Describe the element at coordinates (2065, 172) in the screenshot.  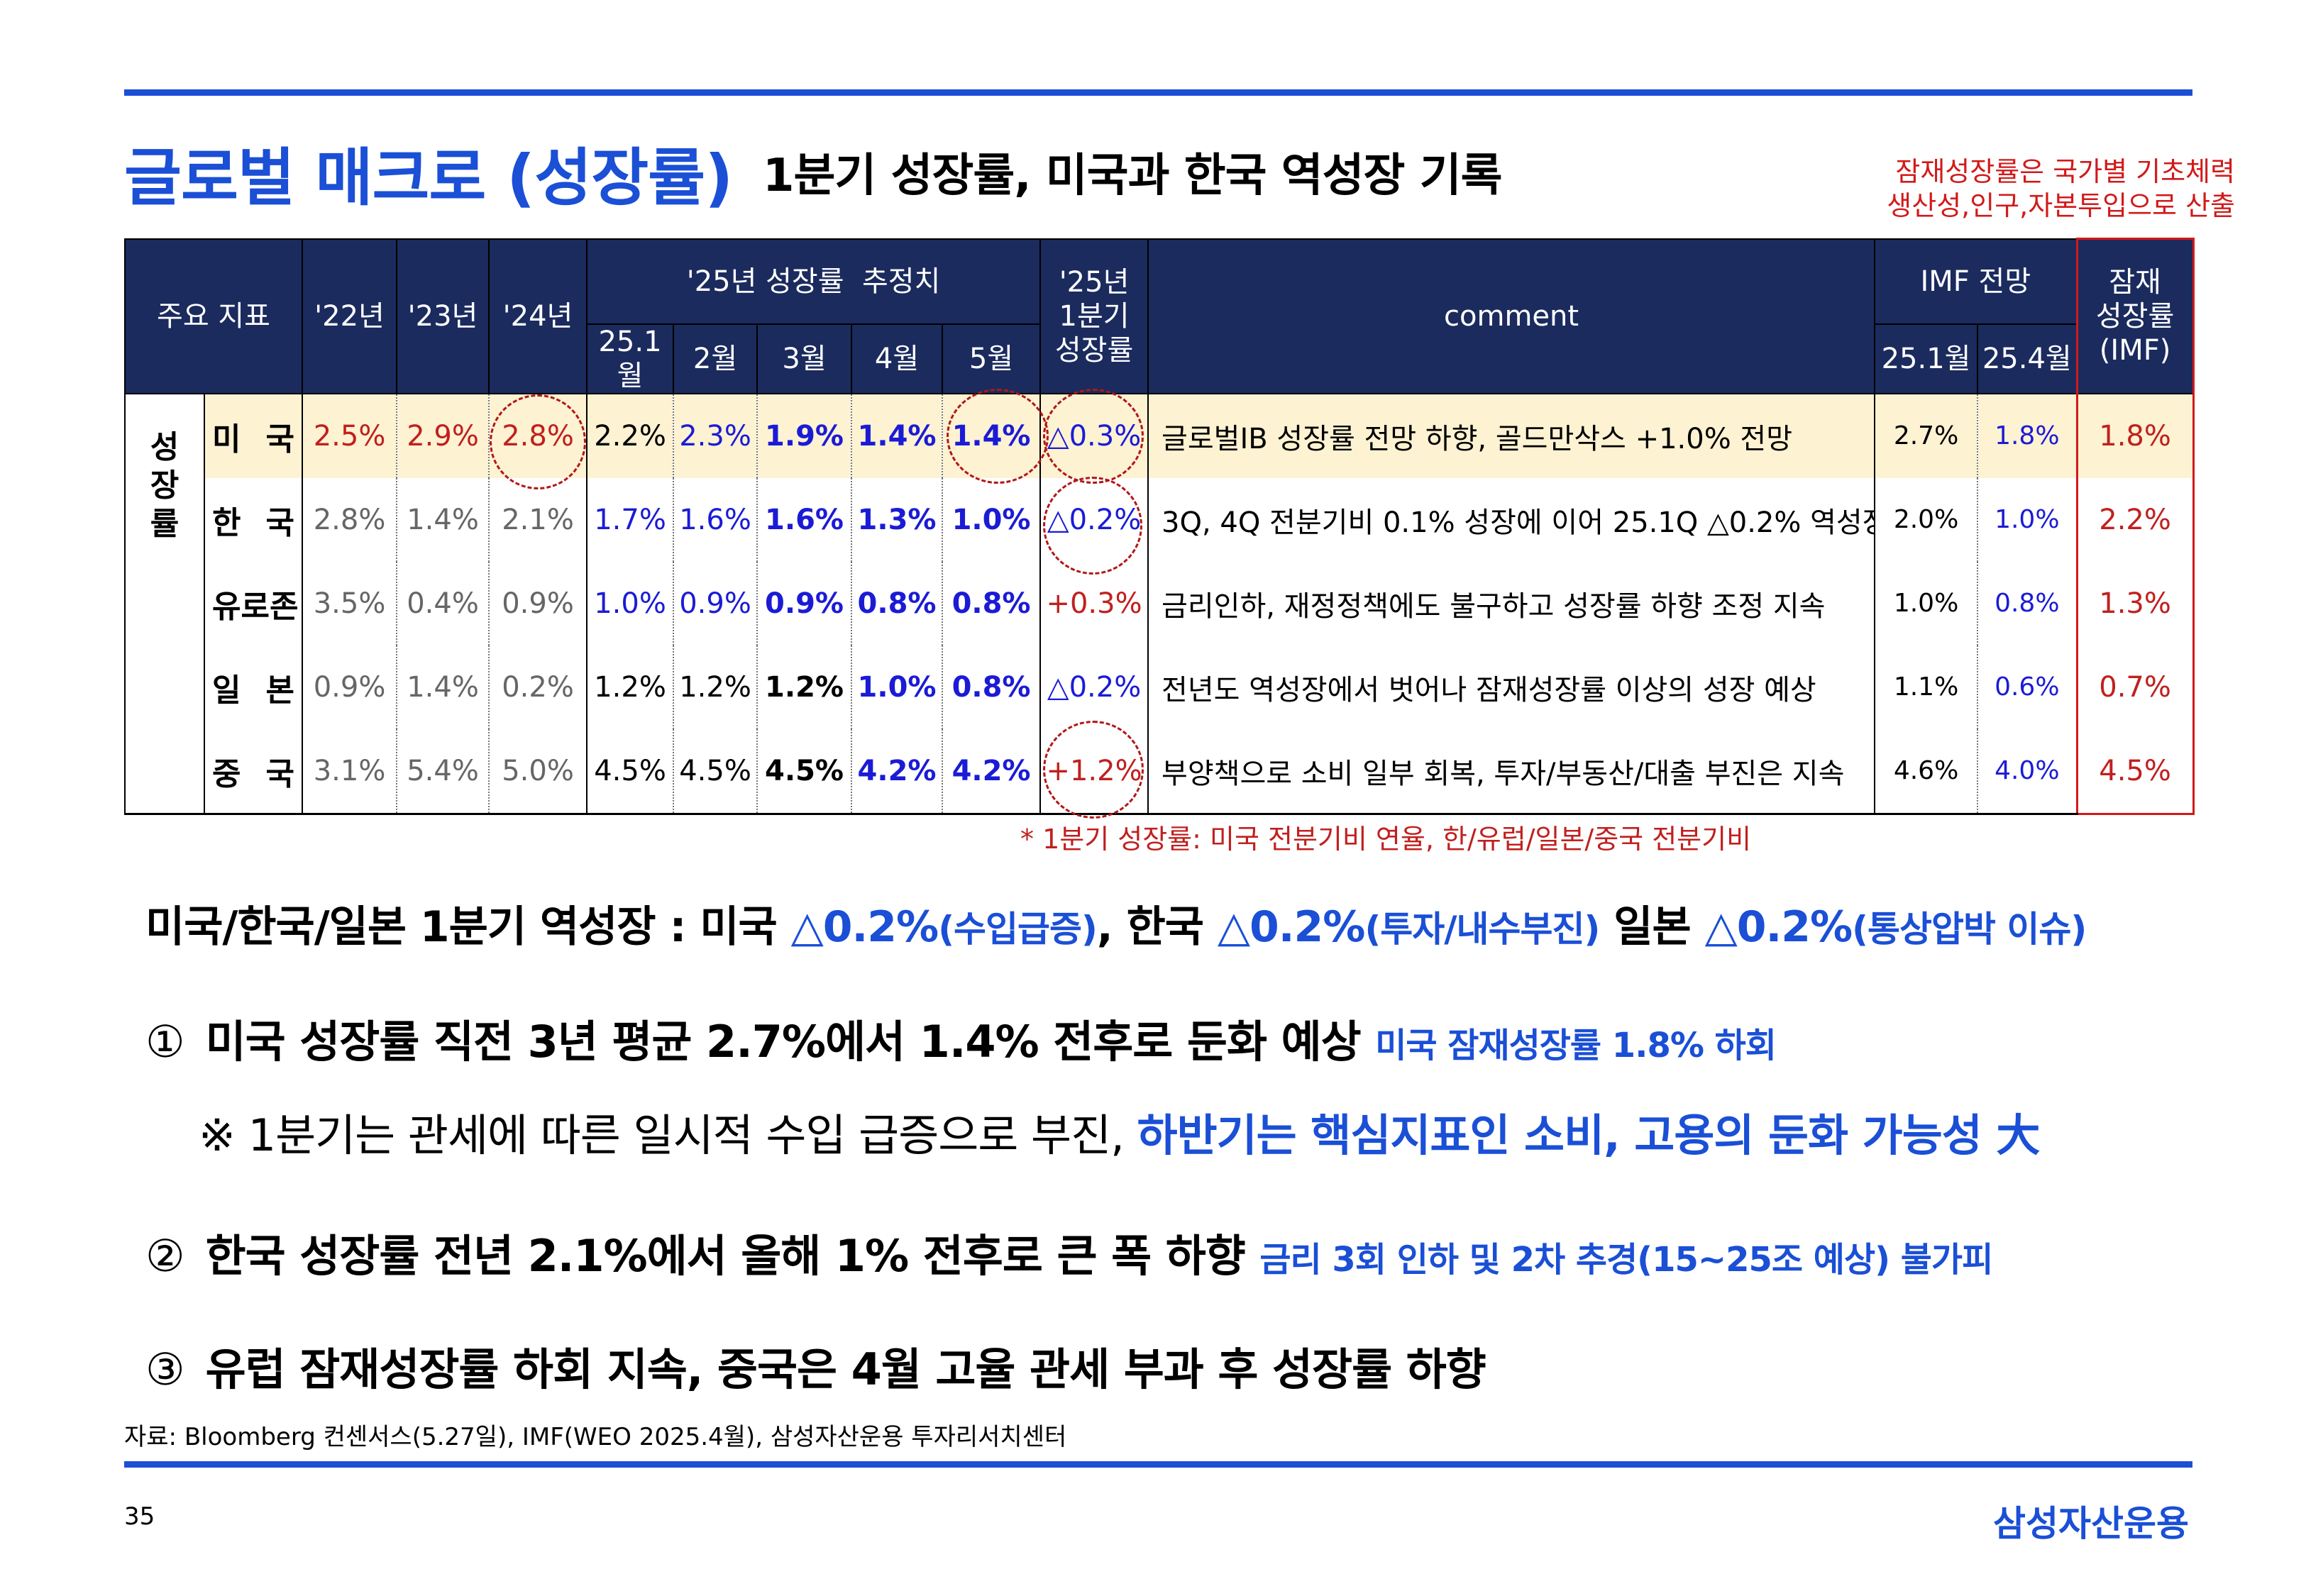
I see `side-note-line: 잠재성장률은 국가별 기초체력` at that location.